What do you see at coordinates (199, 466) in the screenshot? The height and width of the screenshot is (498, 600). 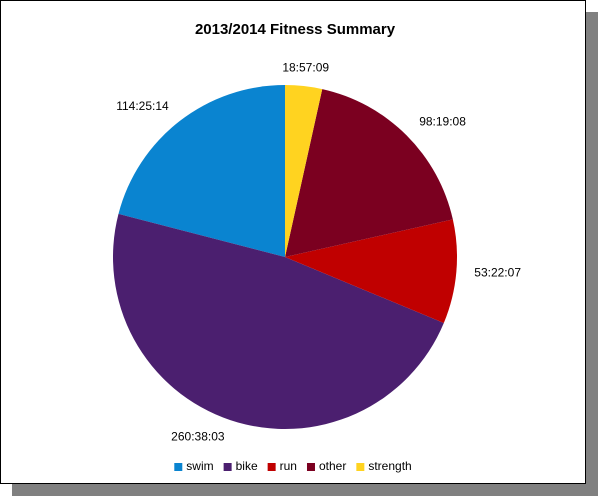 I see `legend-label: swim` at bounding box center [199, 466].